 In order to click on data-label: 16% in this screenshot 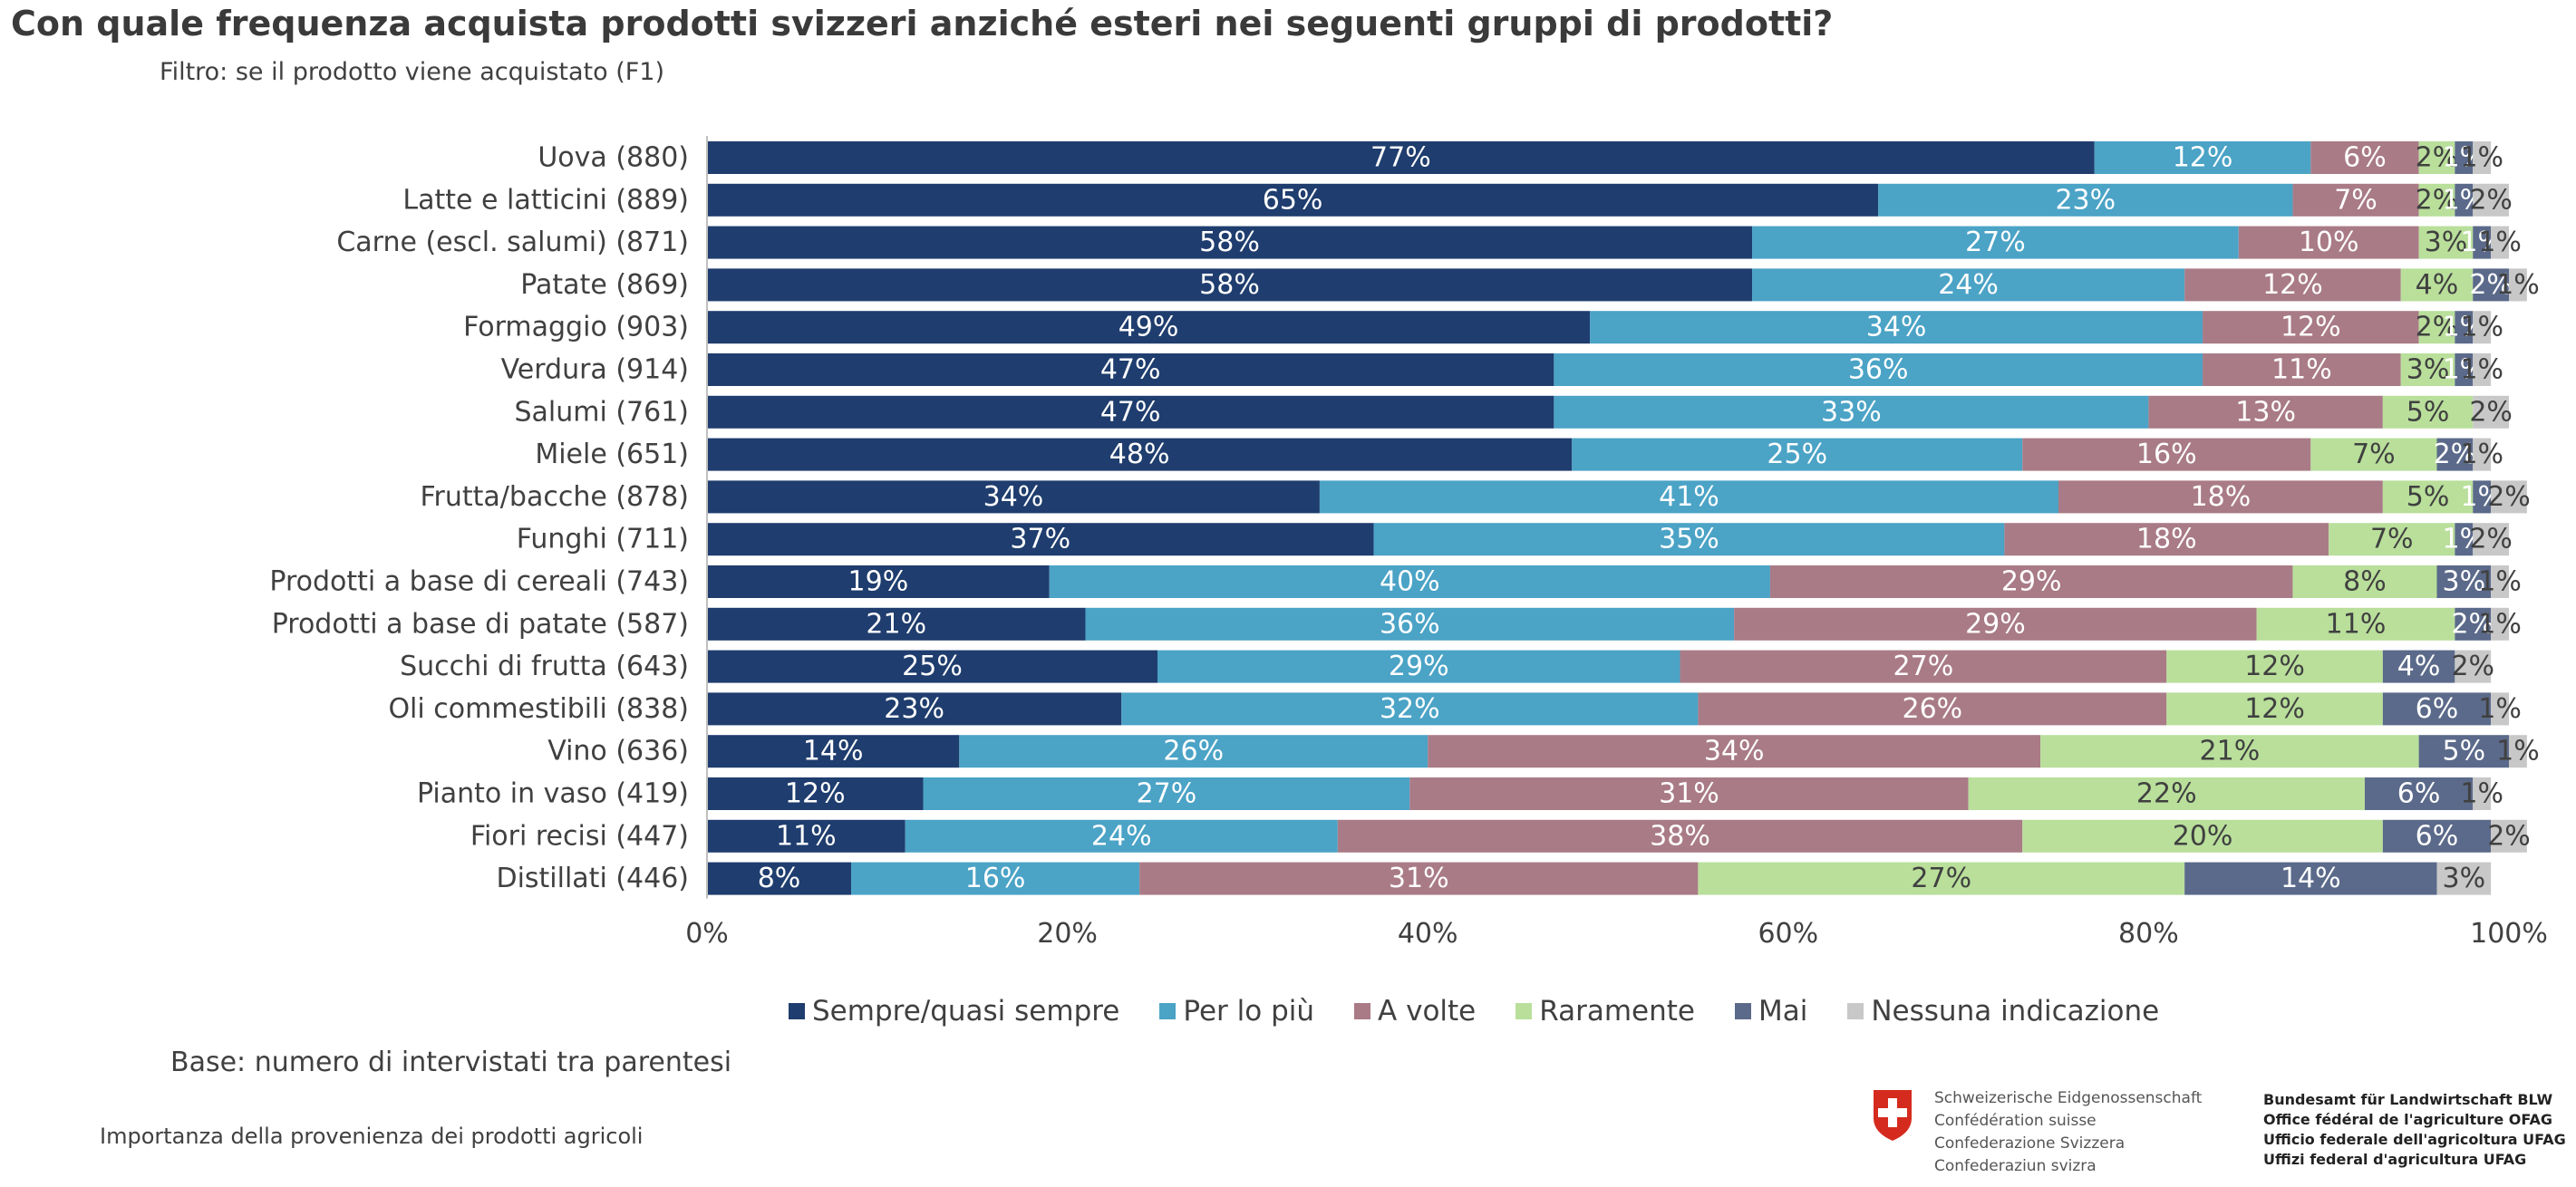, I will do `click(995, 878)`.